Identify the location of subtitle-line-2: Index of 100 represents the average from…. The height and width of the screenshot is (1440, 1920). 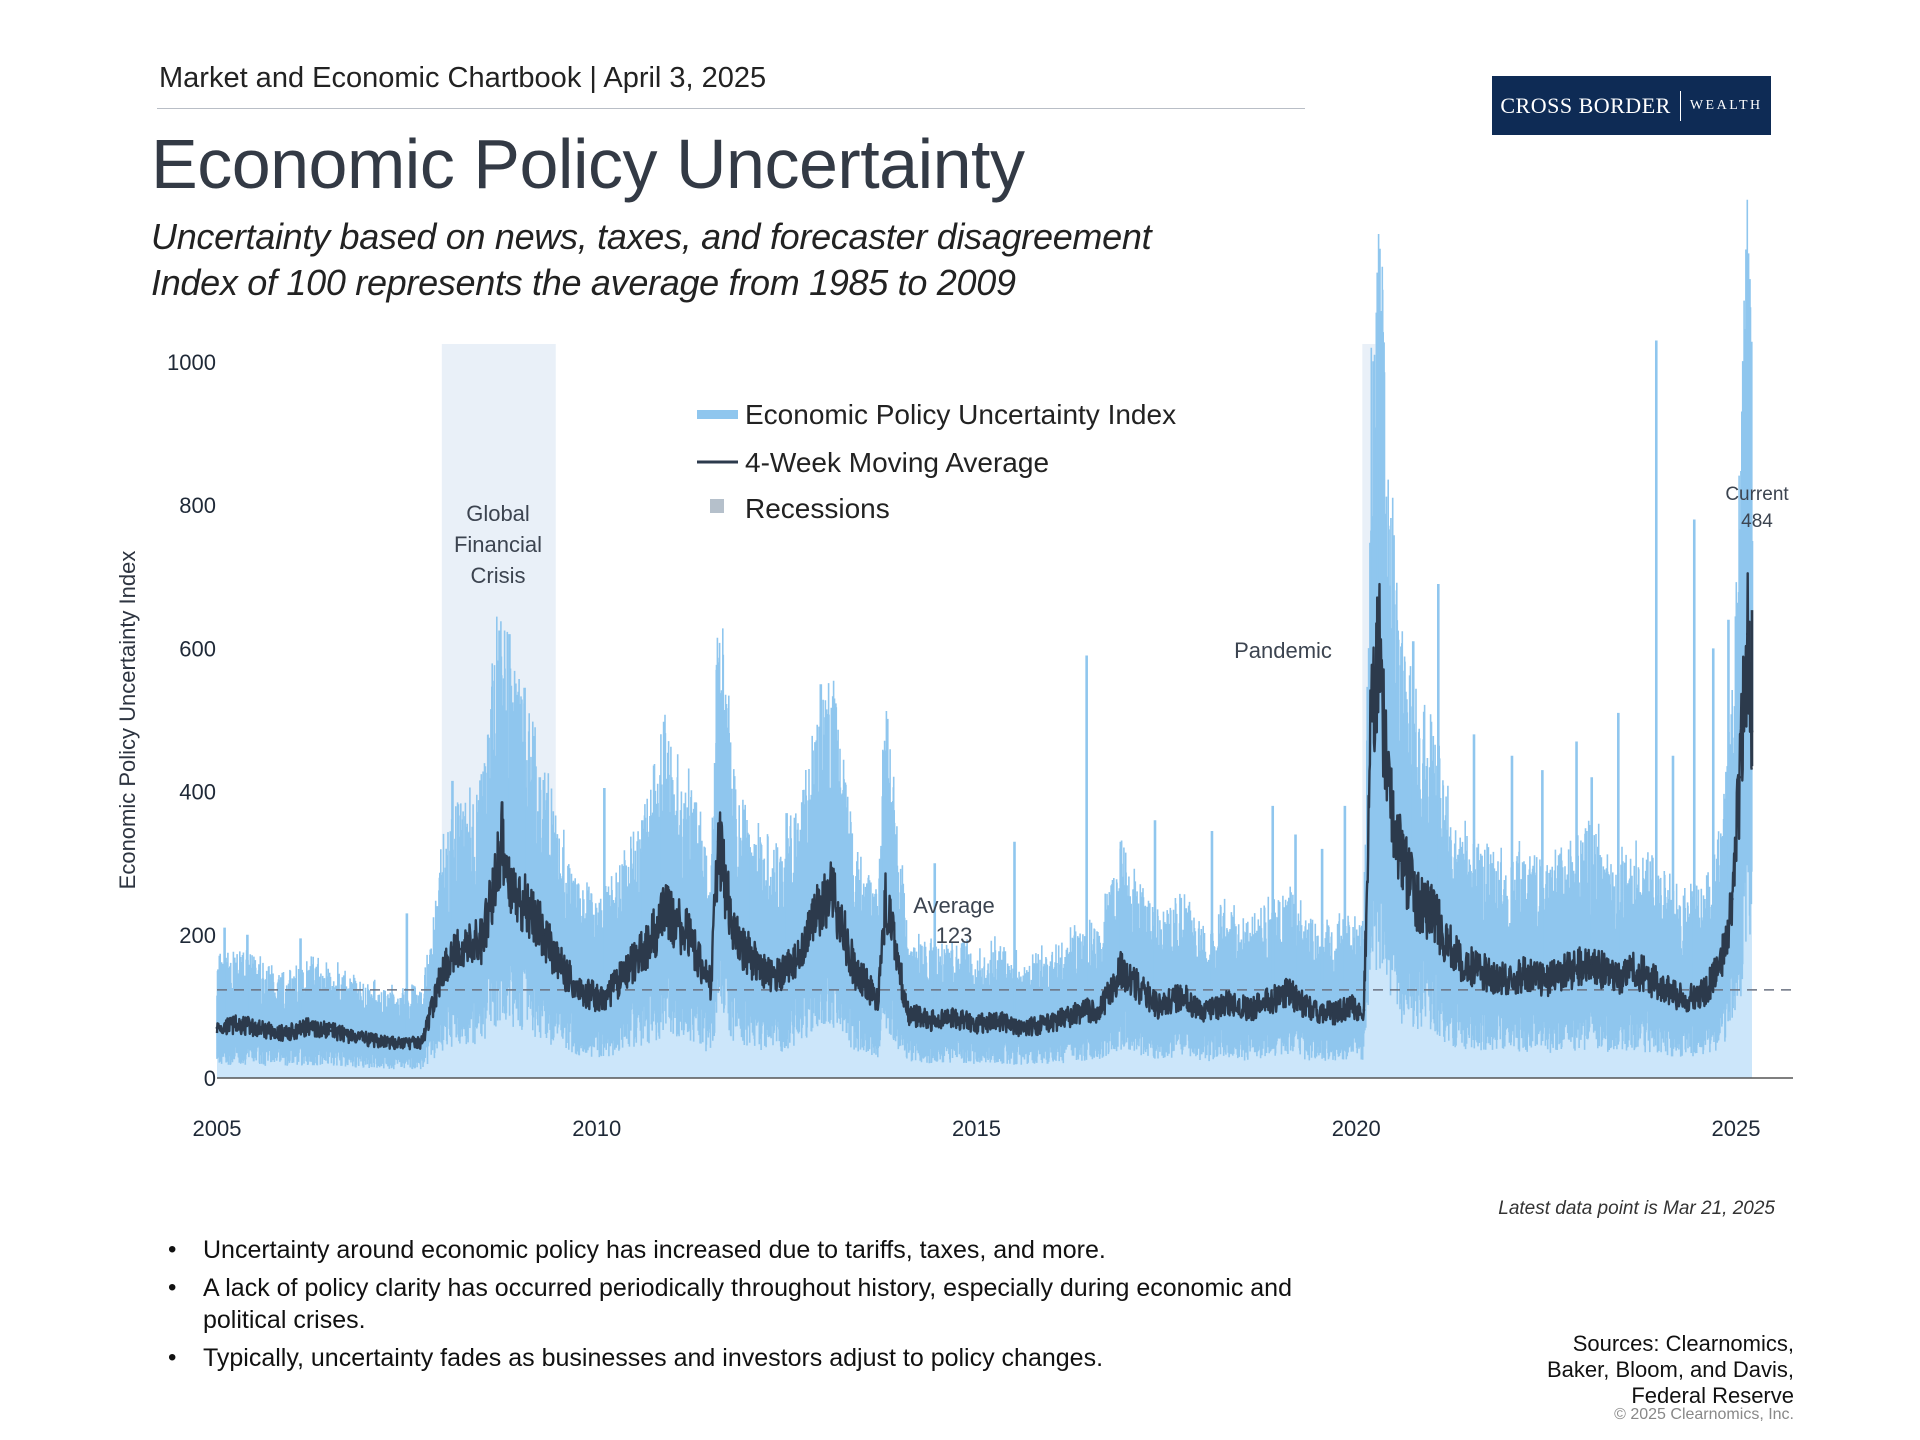
(583, 282).